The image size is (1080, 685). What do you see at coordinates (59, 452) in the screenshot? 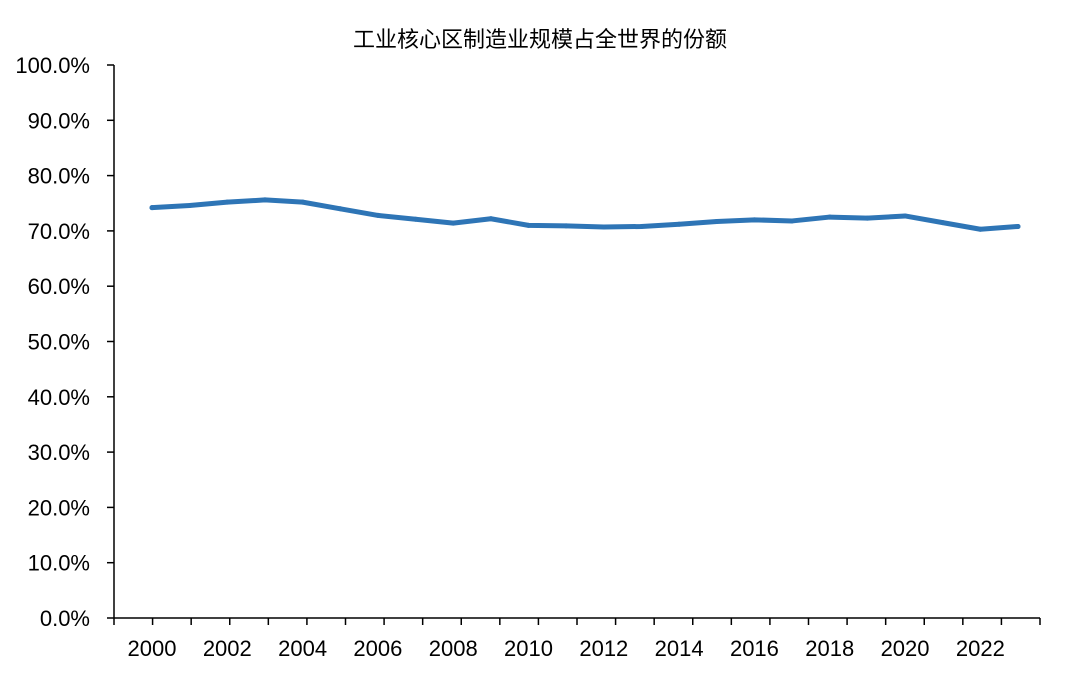
I see `y-tick-label: 30.0%` at bounding box center [59, 452].